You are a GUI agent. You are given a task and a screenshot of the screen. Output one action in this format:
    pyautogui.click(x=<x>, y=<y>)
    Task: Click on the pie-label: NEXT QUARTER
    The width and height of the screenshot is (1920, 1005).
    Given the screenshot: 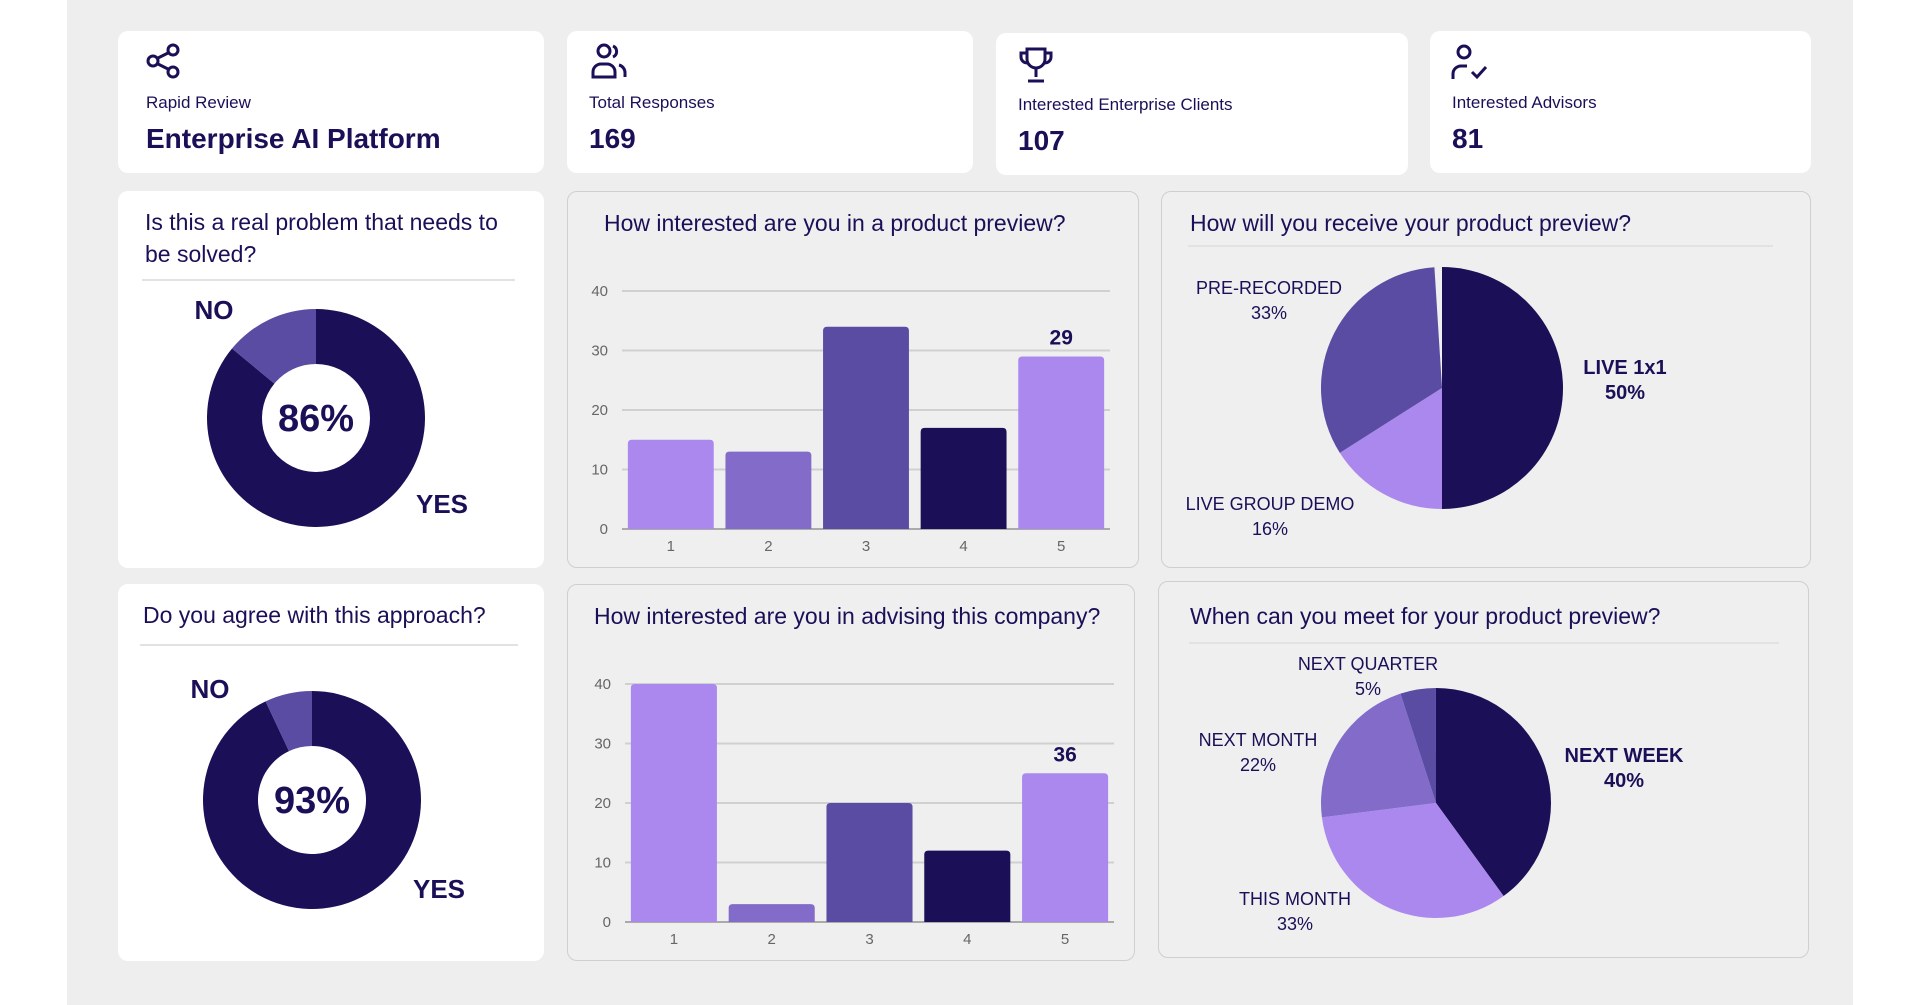 What is the action you would take?
    pyautogui.click(x=1368, y=664)
    